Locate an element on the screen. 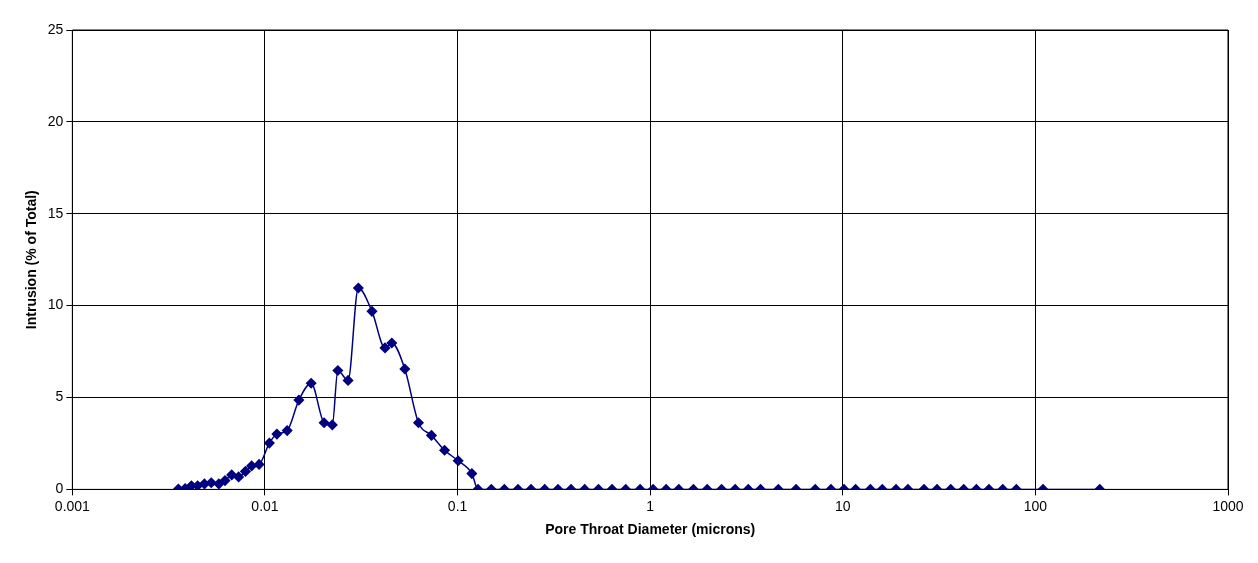 This screenshot has height=563, width=1258. y-tick-label: 25 is located at coordinates (55, 28).